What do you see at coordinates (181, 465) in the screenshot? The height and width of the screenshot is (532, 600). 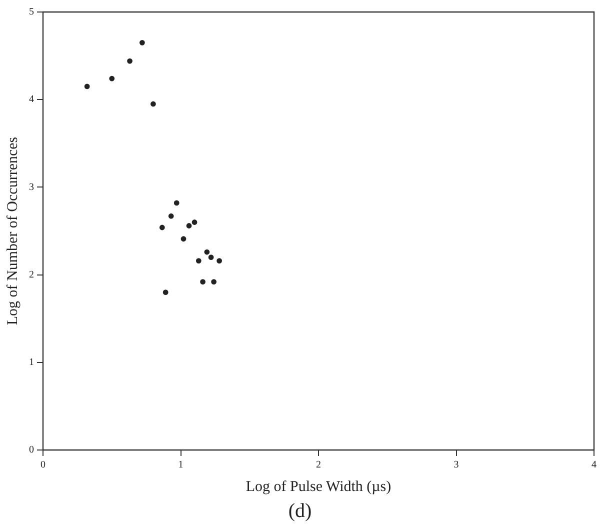 I see `x-tick-label: 1` at bounding box center [181, 465].